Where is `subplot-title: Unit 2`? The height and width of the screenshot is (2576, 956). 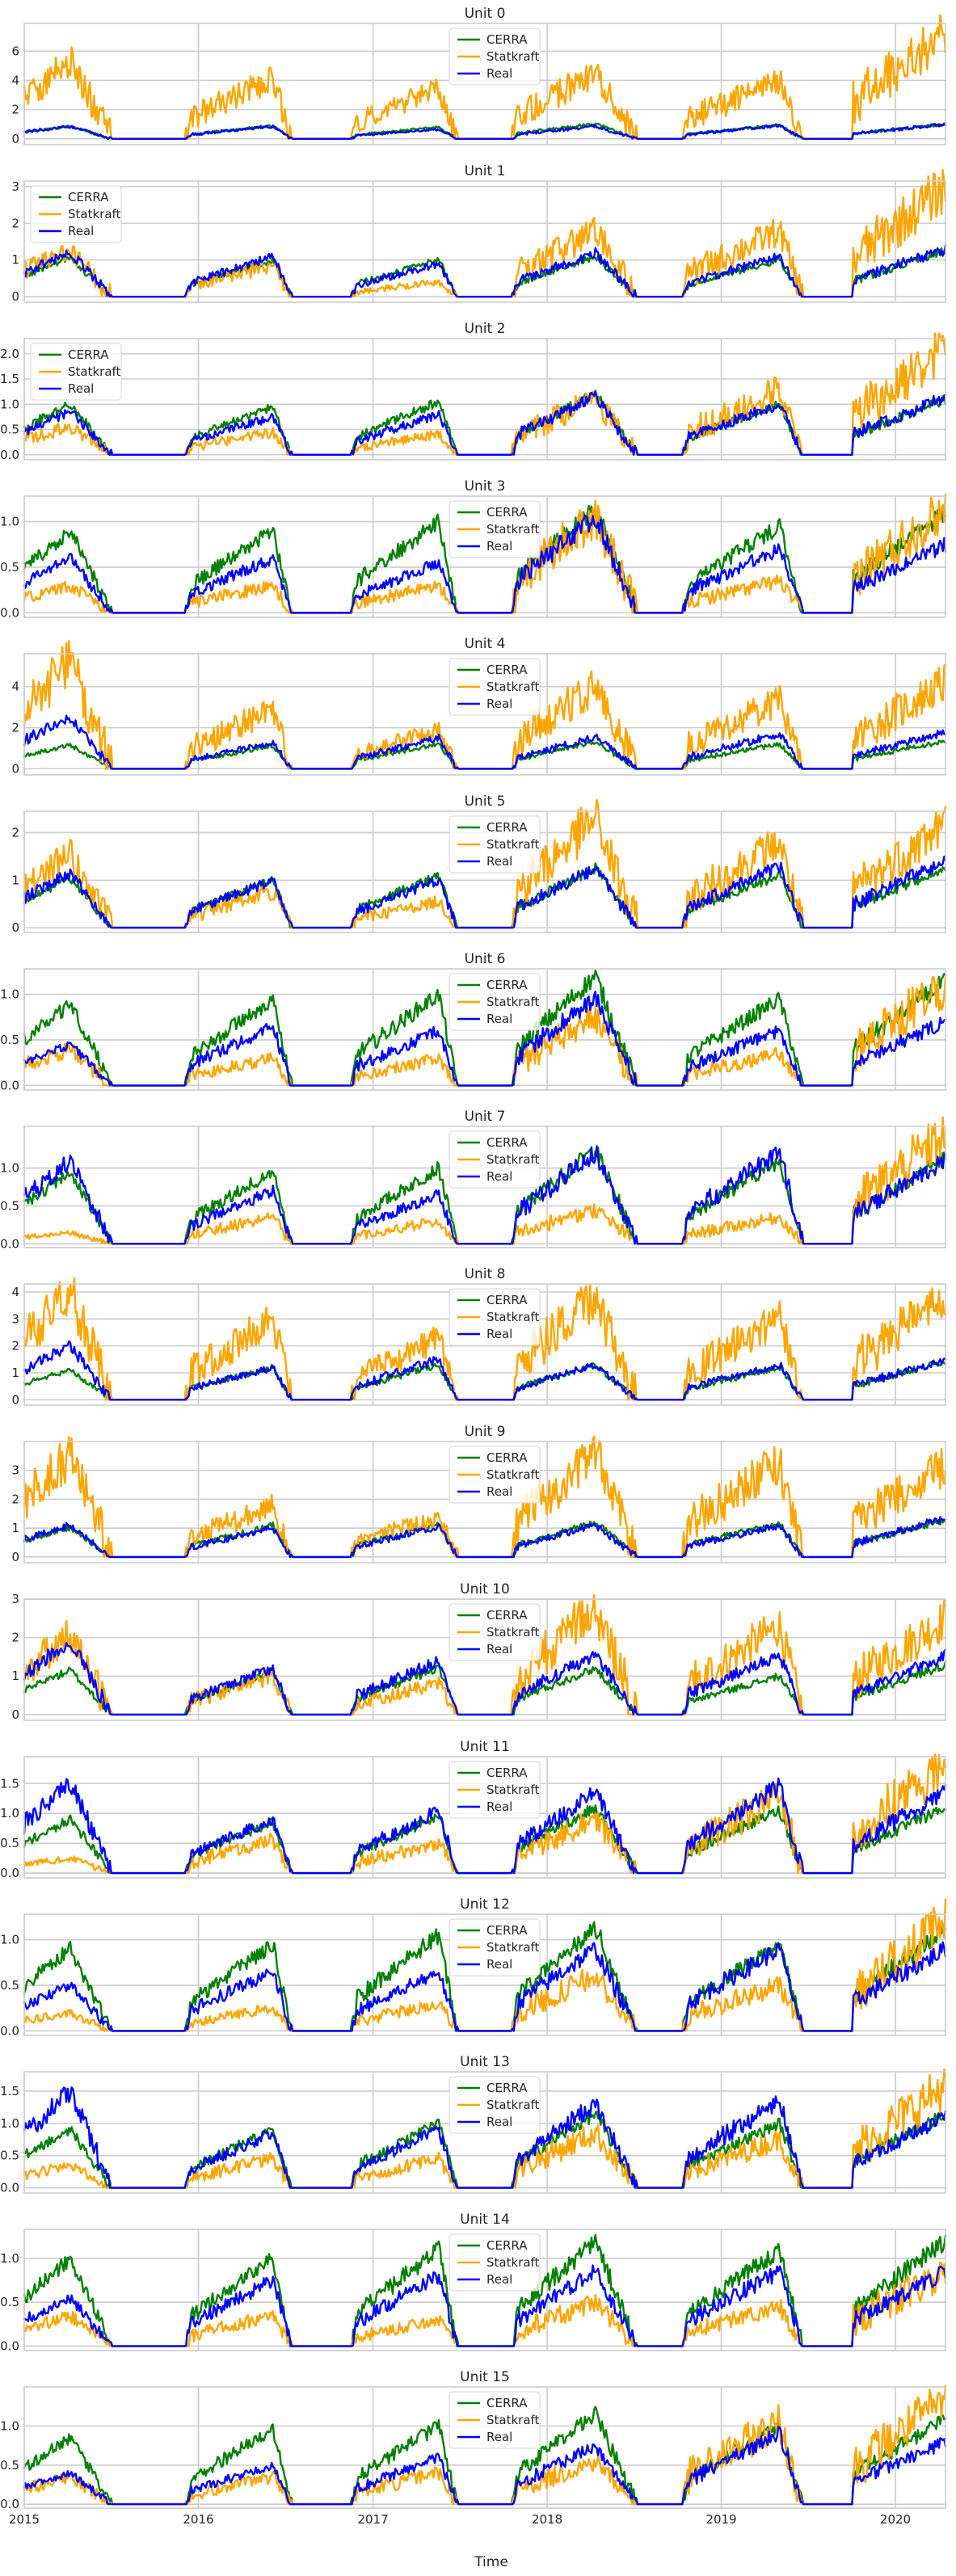 subplot-title: Unit 2 is located at coordinates (485, 329).